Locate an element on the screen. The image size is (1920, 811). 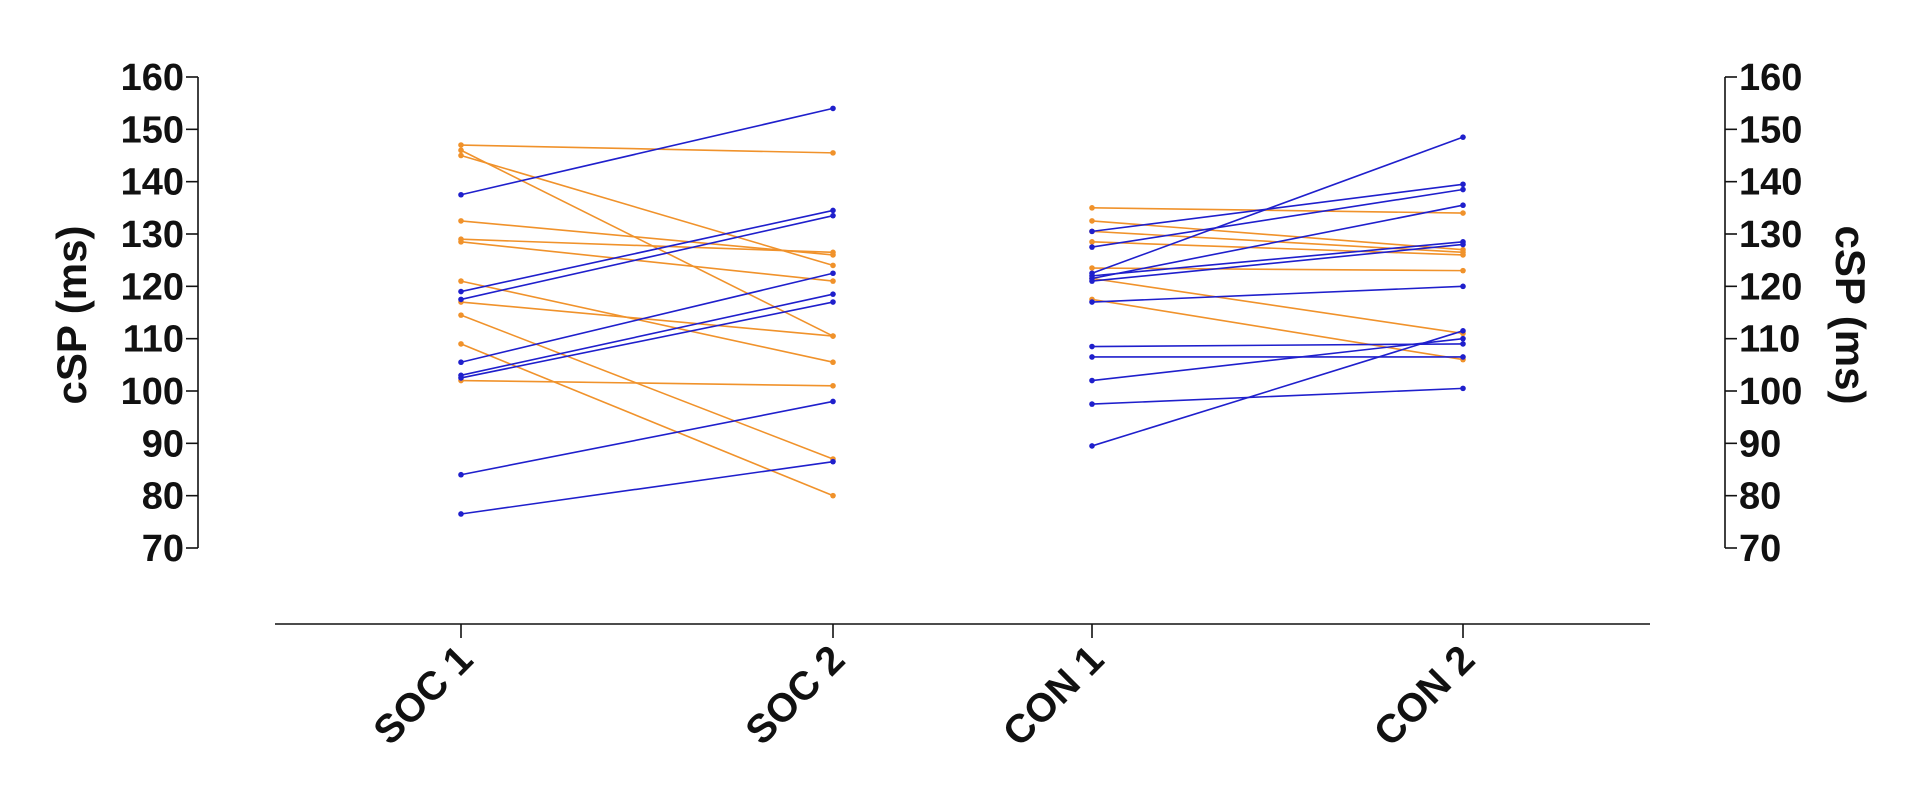
left-tick-label: 100 is located at coordinates (152, 392).